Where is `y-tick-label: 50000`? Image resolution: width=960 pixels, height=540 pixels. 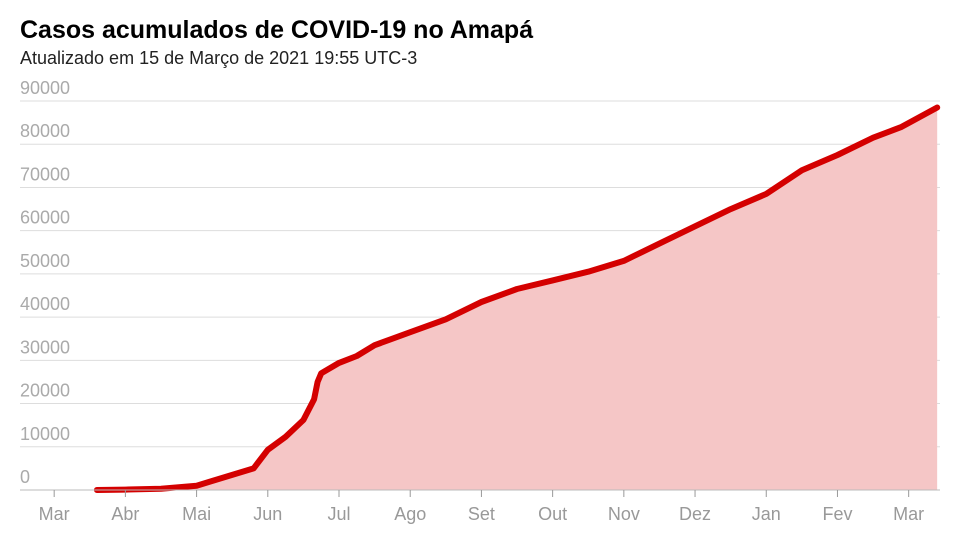 y-tick-label: 50000 is located at coordinates (45, 261).